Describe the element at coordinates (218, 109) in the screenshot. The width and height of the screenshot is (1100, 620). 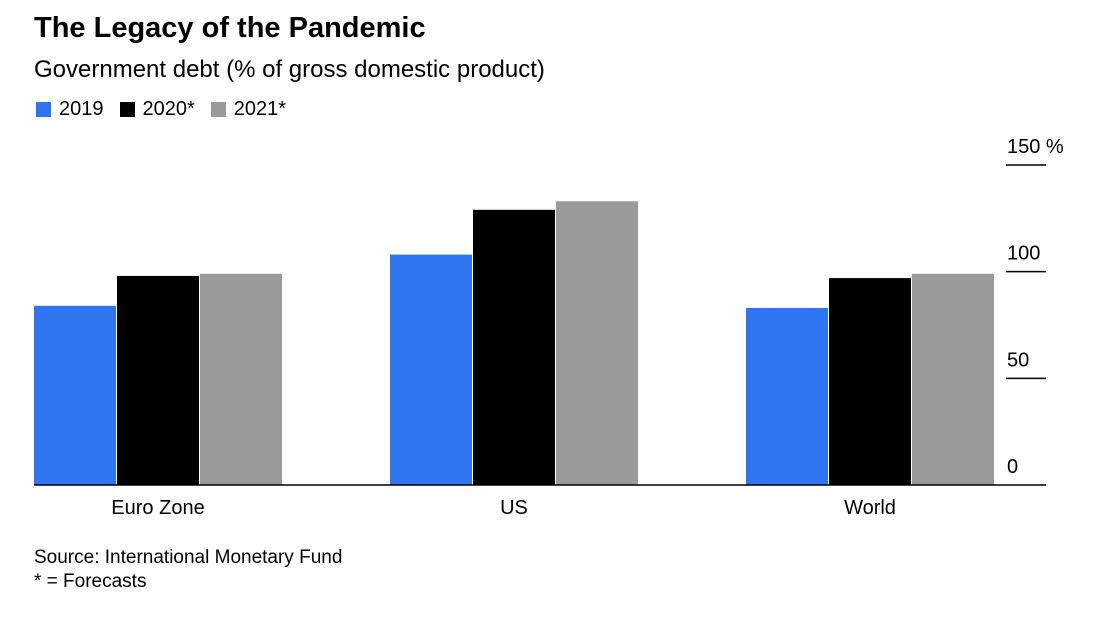
I see `legend-swatch-2021` at that location.